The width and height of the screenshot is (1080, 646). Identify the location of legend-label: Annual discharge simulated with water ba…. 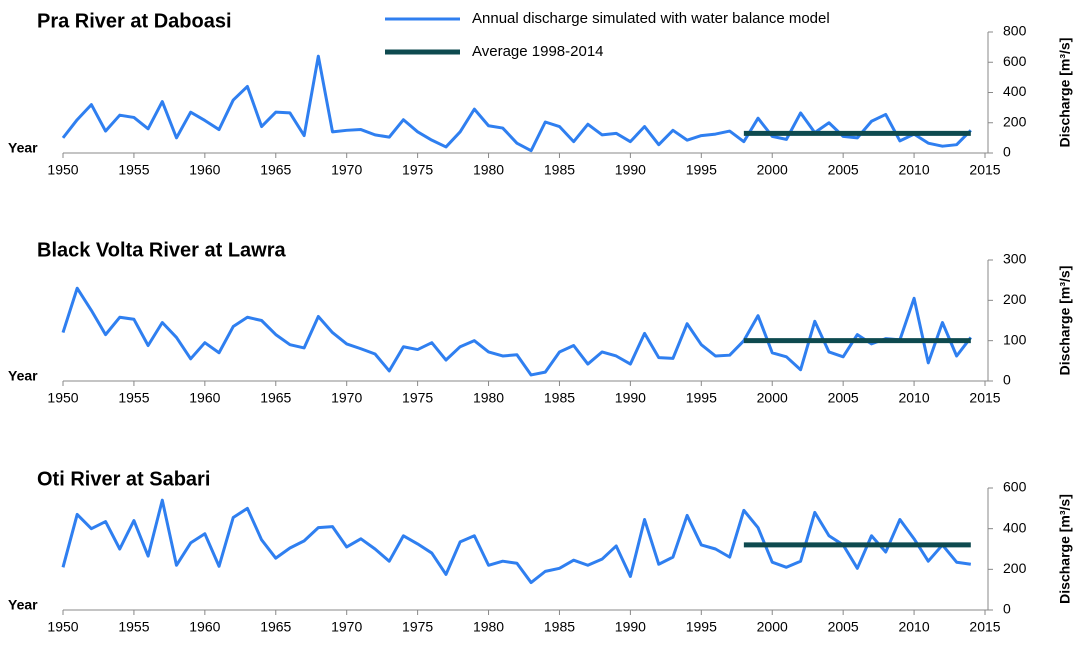
(651, 18).